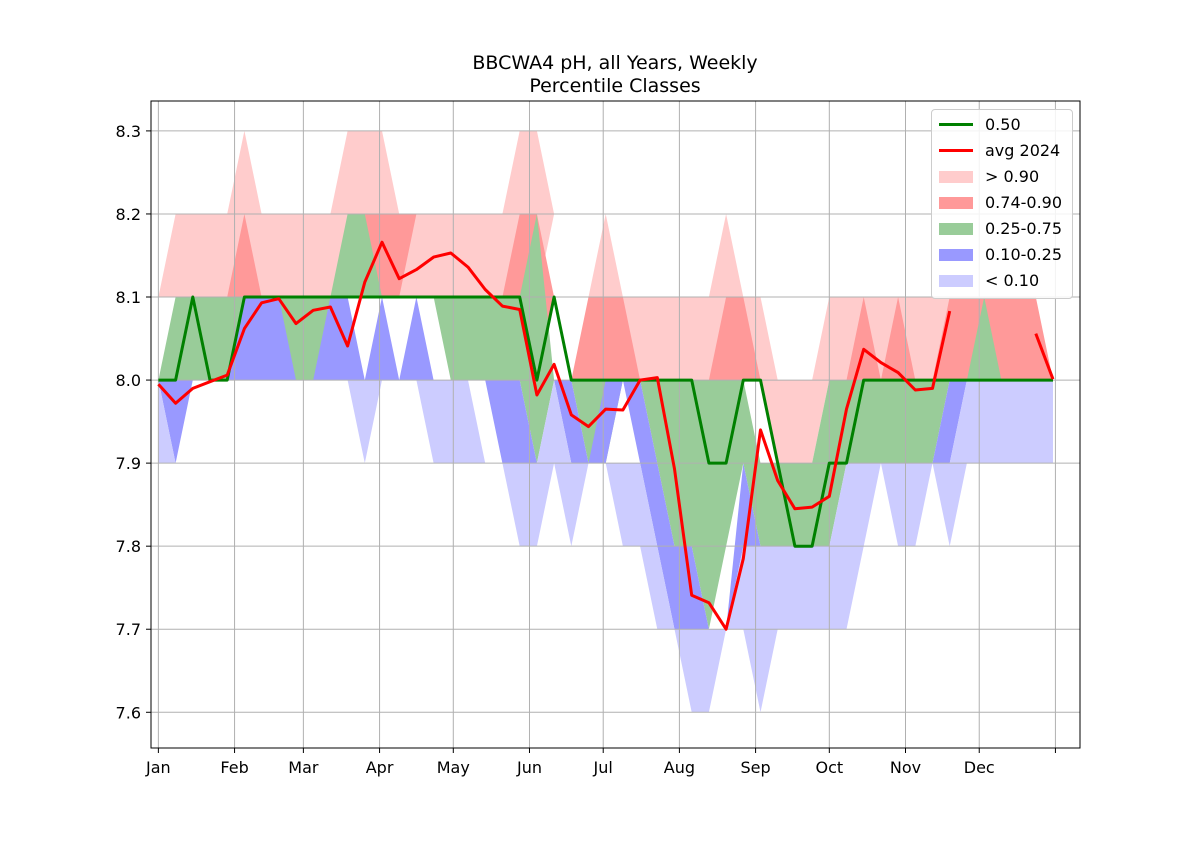  What do you see at coordinates (1024, 254) in the screenshot?
I see `legend-label-10-25: 0.10-0.25` at bounding box center [1024, 254].